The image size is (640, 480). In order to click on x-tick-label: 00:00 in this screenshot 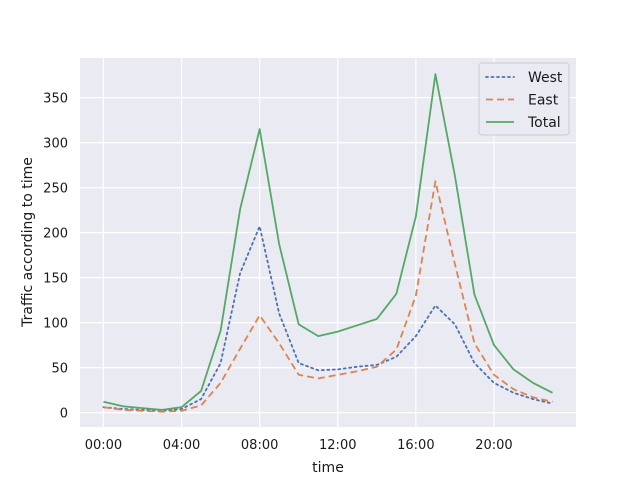, I will do `click(103, 445)`.